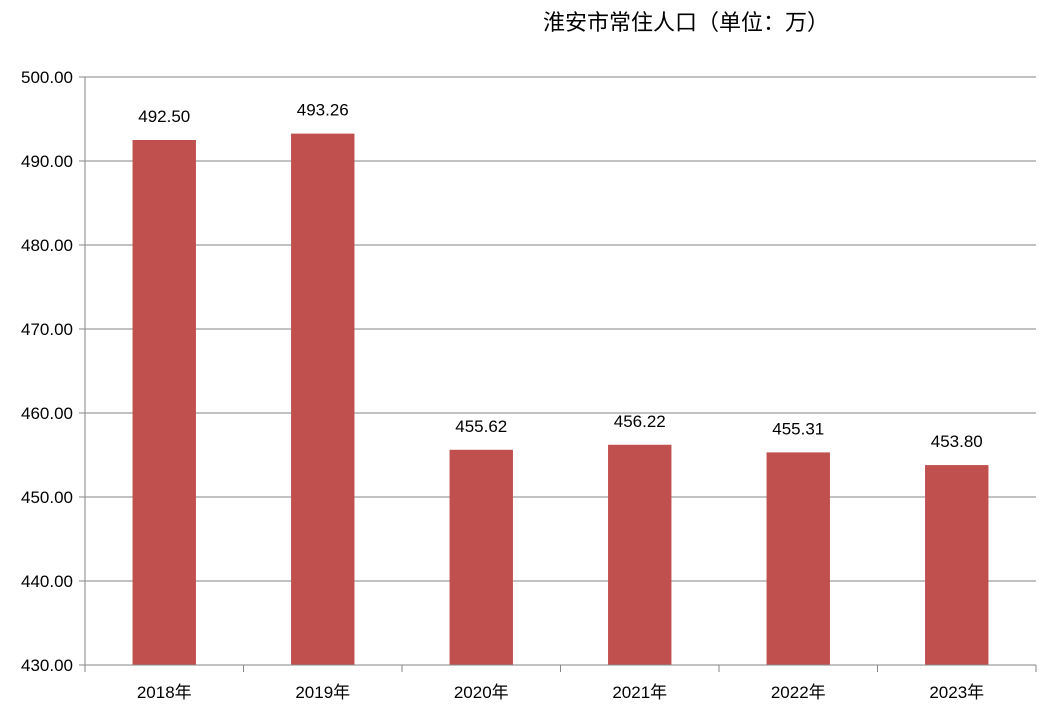 This screenshot has width=1057, height=716. What do you see at coordinates (47, 497) in the screenshot?
I see `y-tick-label: 450.00` at bounding box center [47, 497].